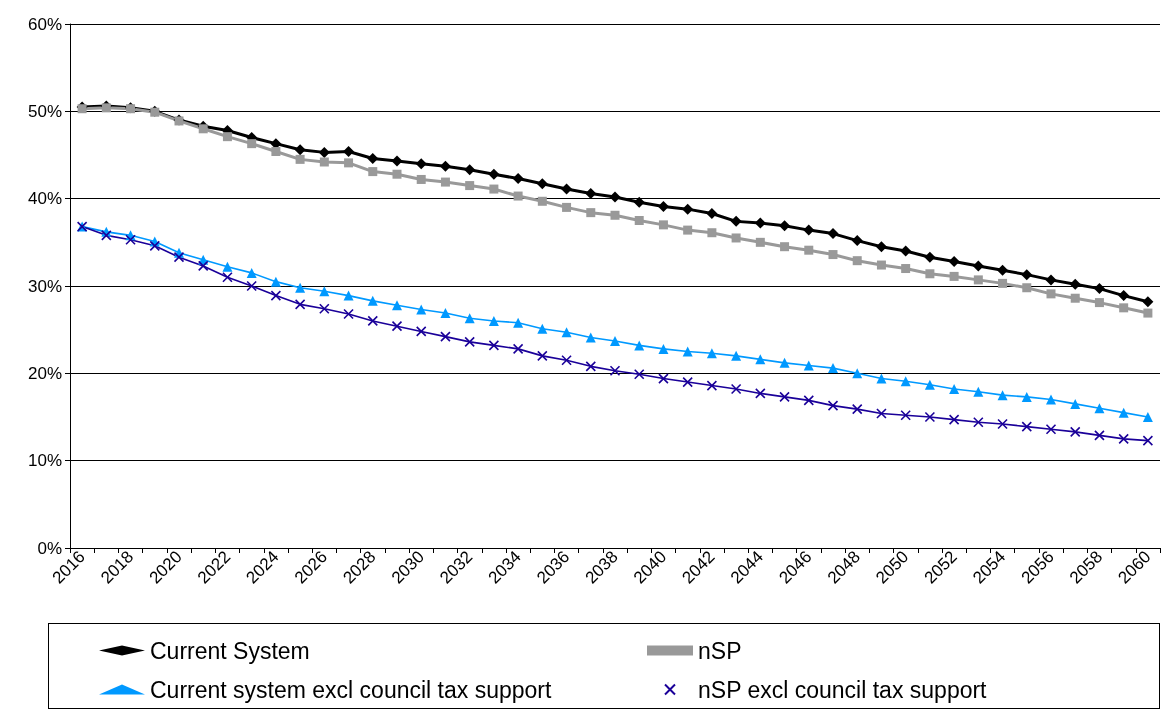  What do you see at coordinates (843, 689) in the screenshot?
I see `legend-label: nSP excl council tax support` at bounding box center [843, 689].